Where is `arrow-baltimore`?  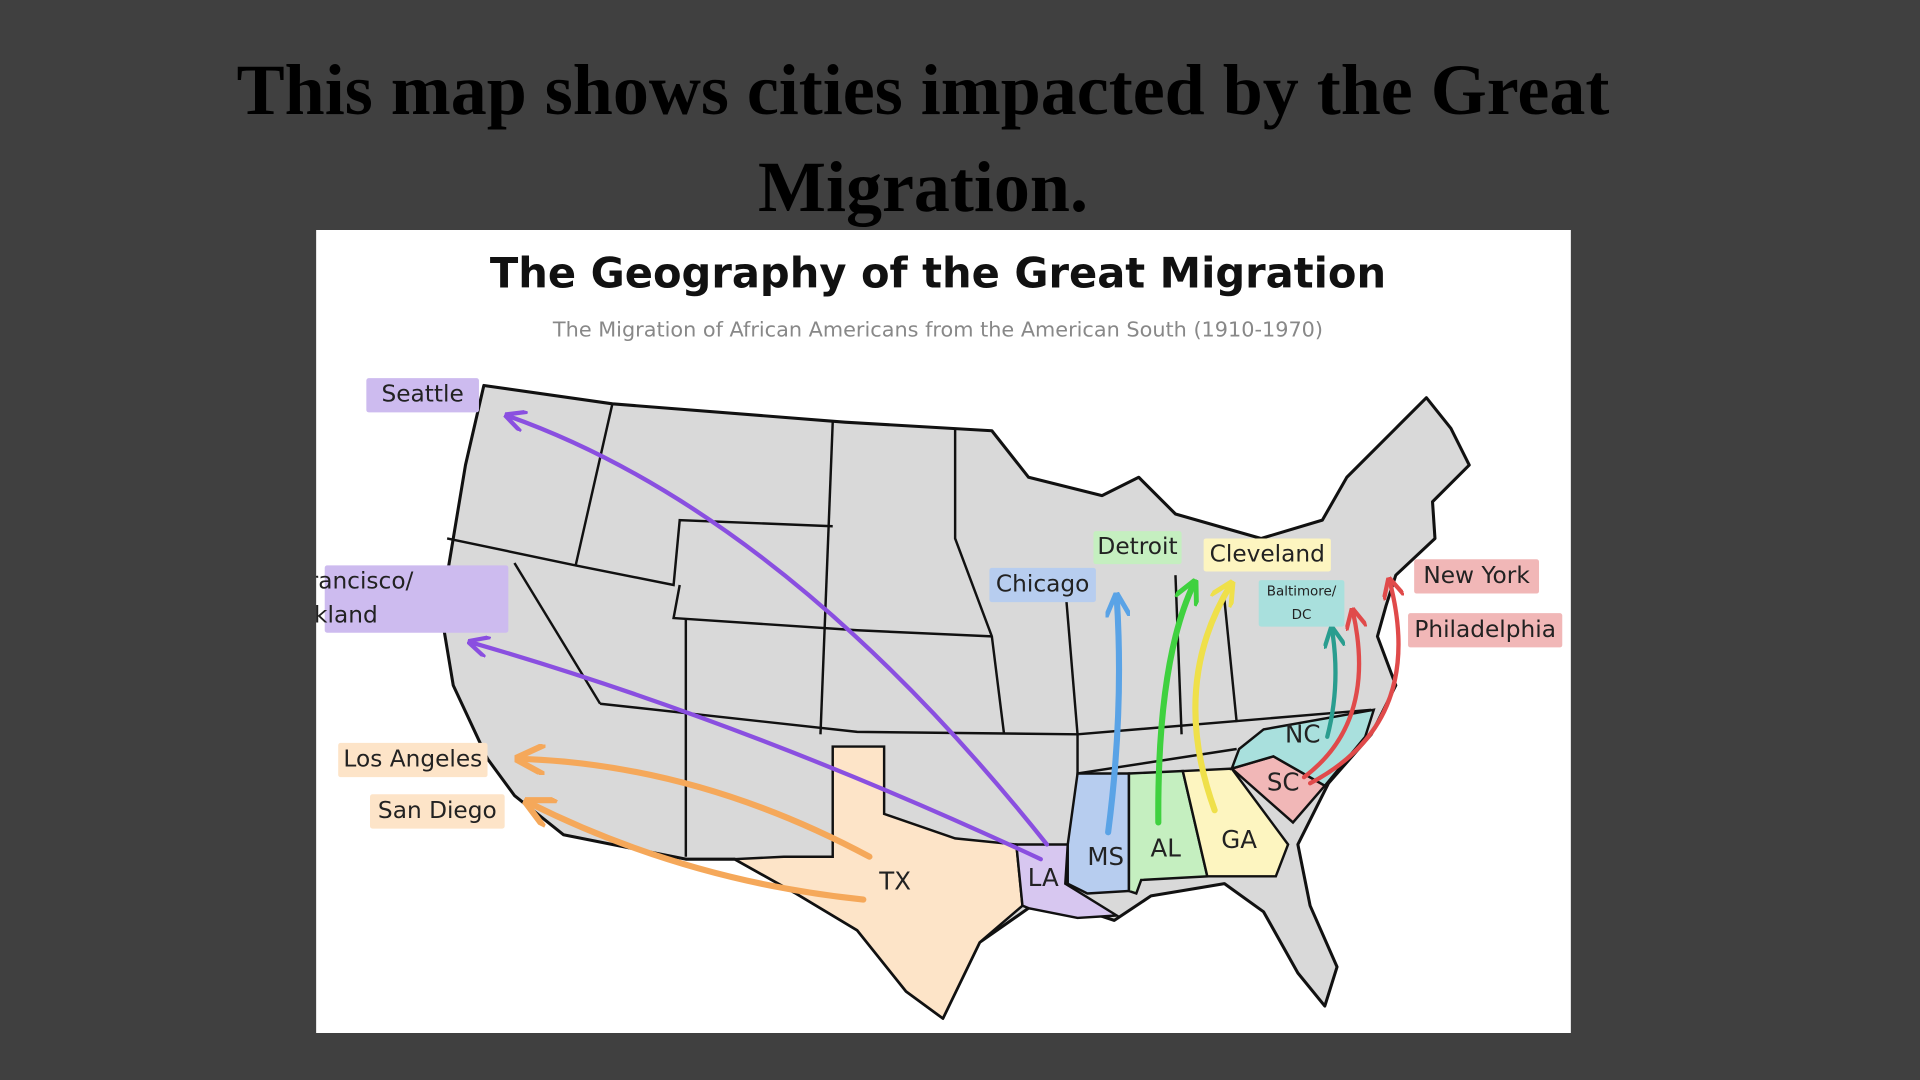 arrow-baltimore is located at coordinates (1331, 684).